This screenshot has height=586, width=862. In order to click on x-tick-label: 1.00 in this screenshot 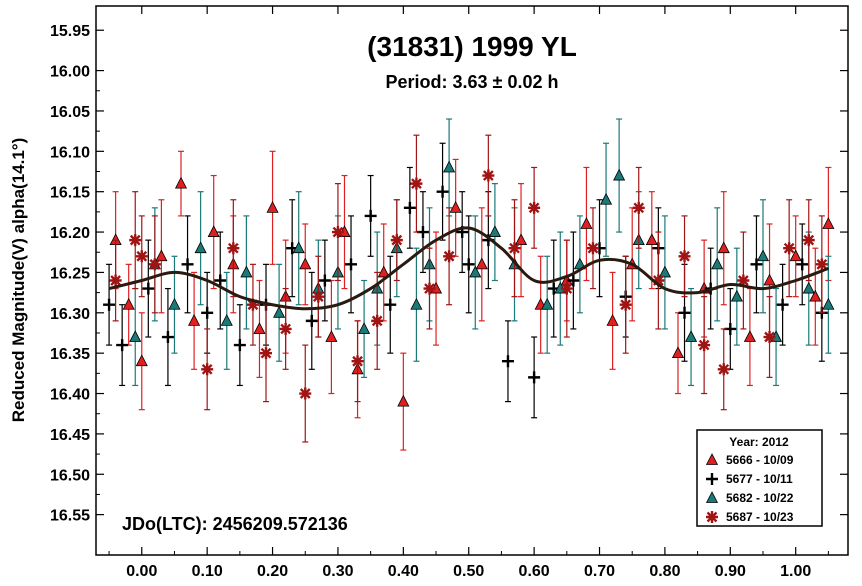, I will do `click(795, 571)`.